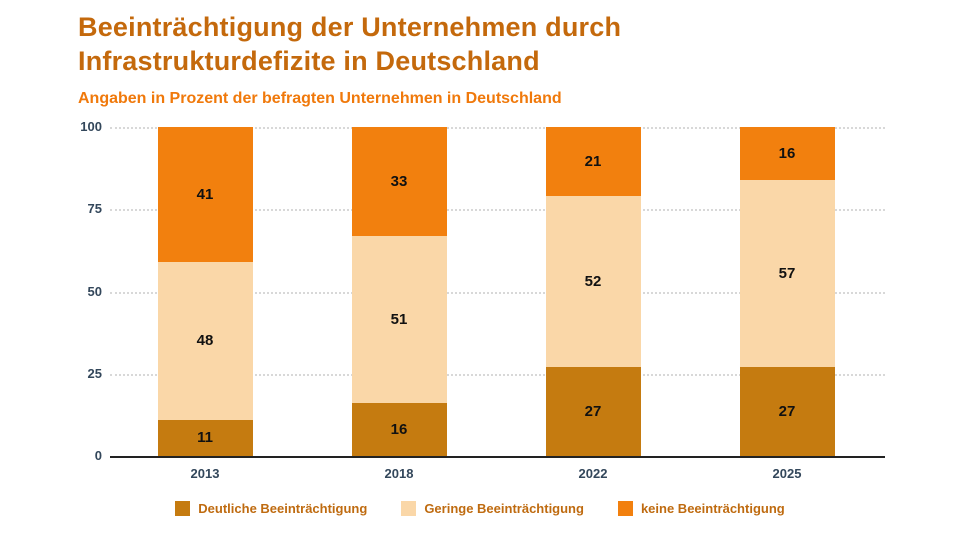 This screenshot has width=960, height=540. What do you see at coordinates (350, 27) in the screenshot?
I see `chart-title-line1: Beeinträchtigung der Unternehmen durch` at bounding box center [350, 27].